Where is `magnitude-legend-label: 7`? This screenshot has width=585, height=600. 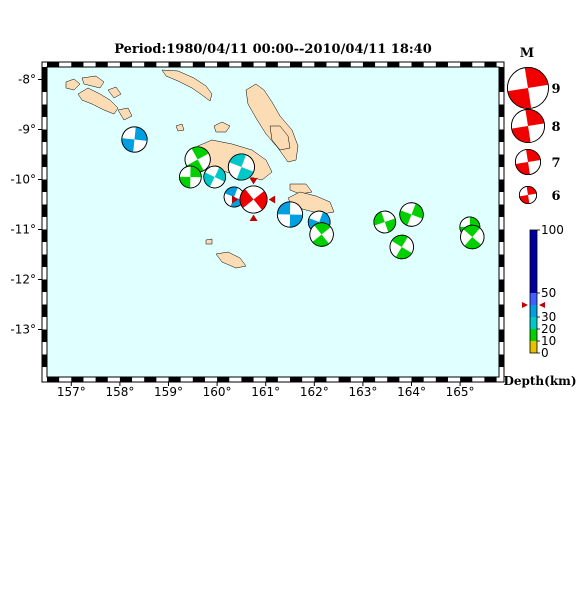
magnitude-legend-label: 7 is located at coordinates (555, 163).